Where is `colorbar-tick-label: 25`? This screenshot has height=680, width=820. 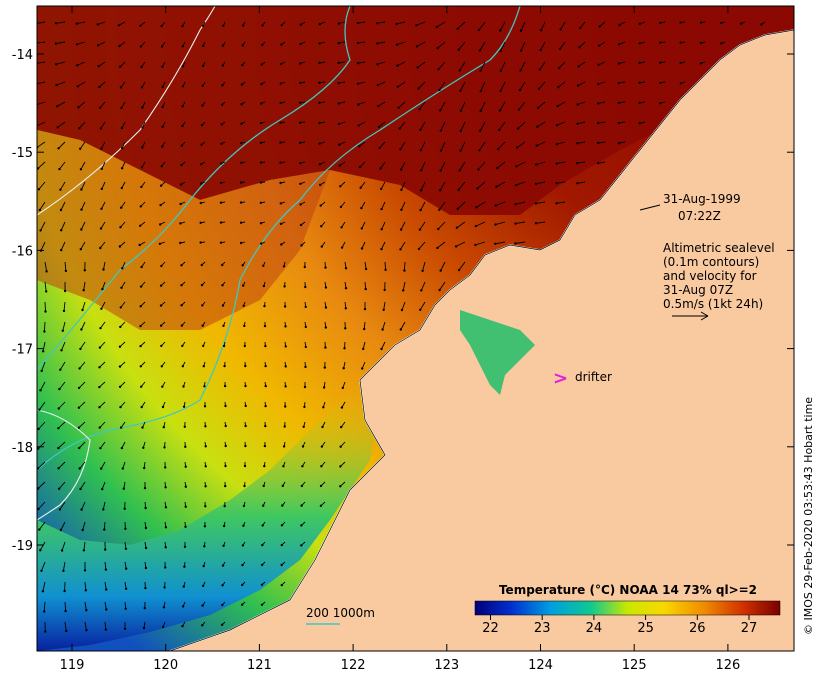
colorbar-tick-label: 25 is located at coordinates (645, 628).